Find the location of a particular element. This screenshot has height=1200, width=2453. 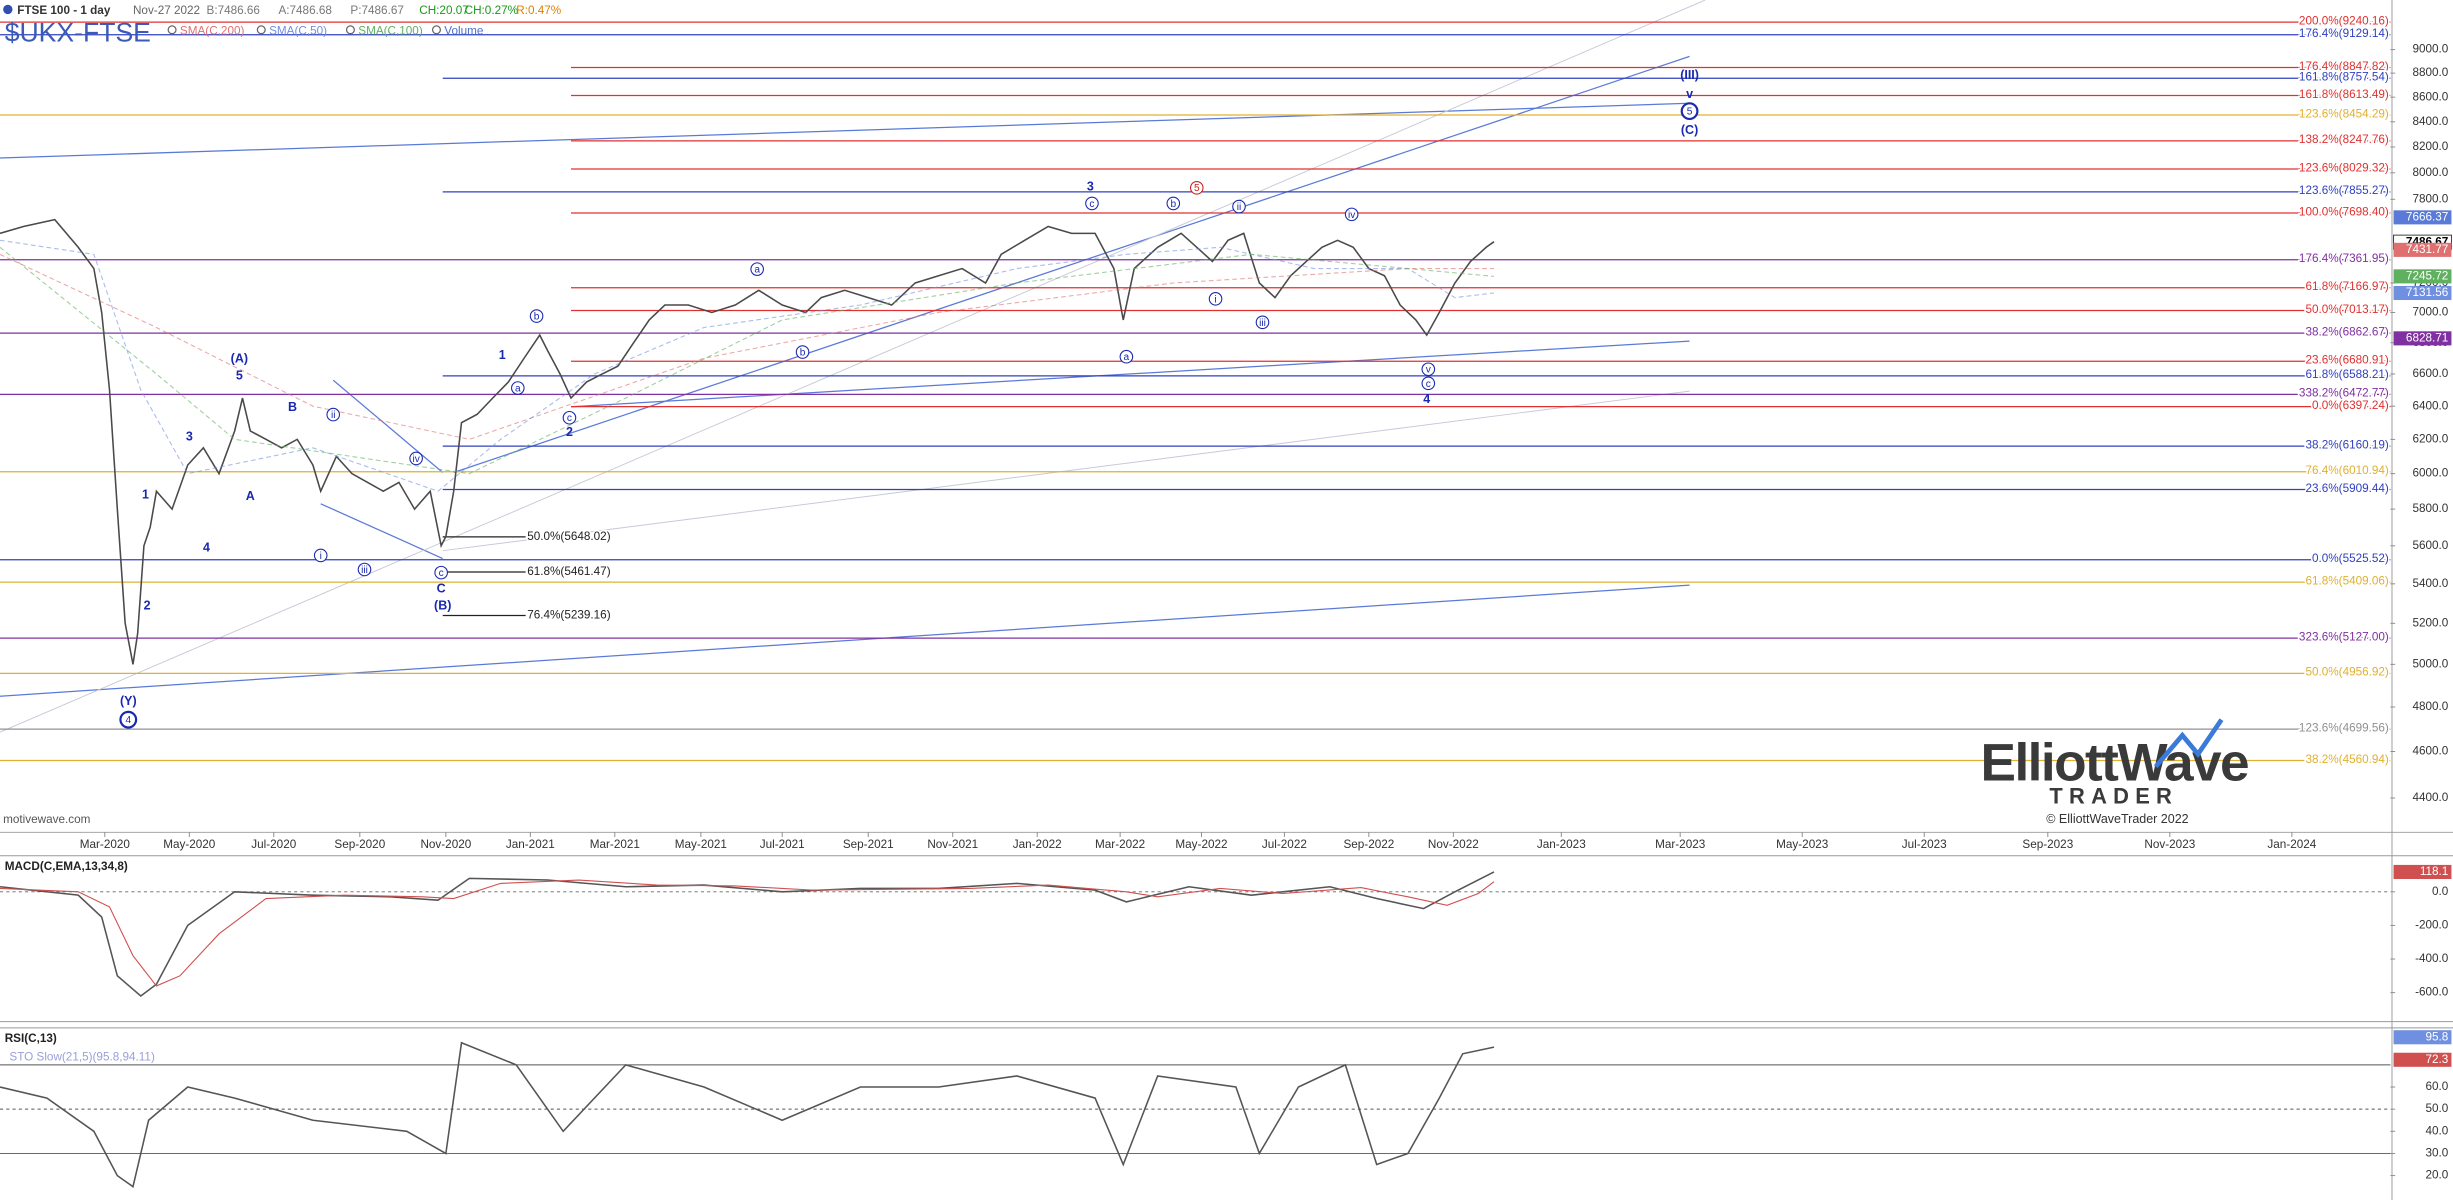

y-tick-label: 8000.0 is located at coordinates (2430, 172).